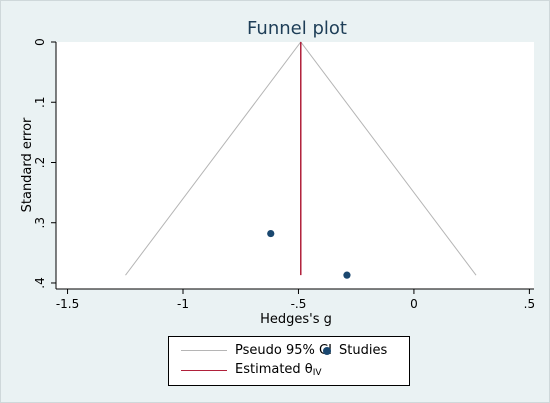 The image size is (550, 403). I want to click on x-tick-label: 0, so click(414, 304).